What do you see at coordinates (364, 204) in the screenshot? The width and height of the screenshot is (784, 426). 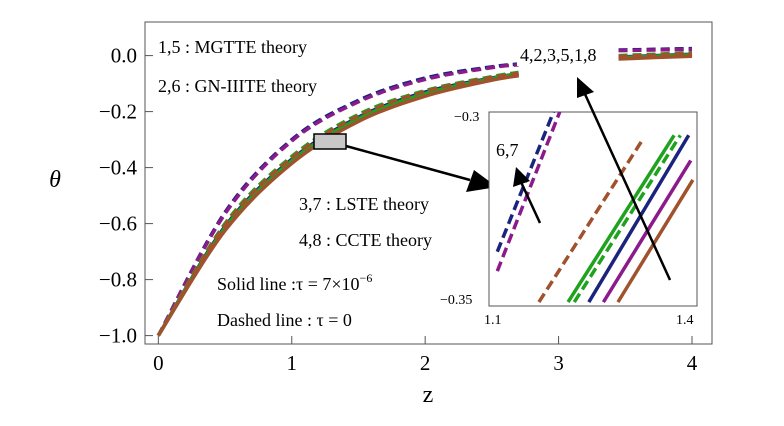 I see `legend-lste: 3,7 : LSTE theory` at bounding box center [364, 204].